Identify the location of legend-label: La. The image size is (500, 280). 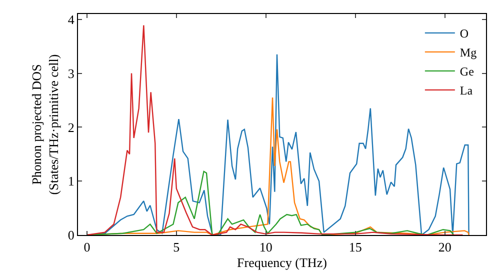
(467, 91).